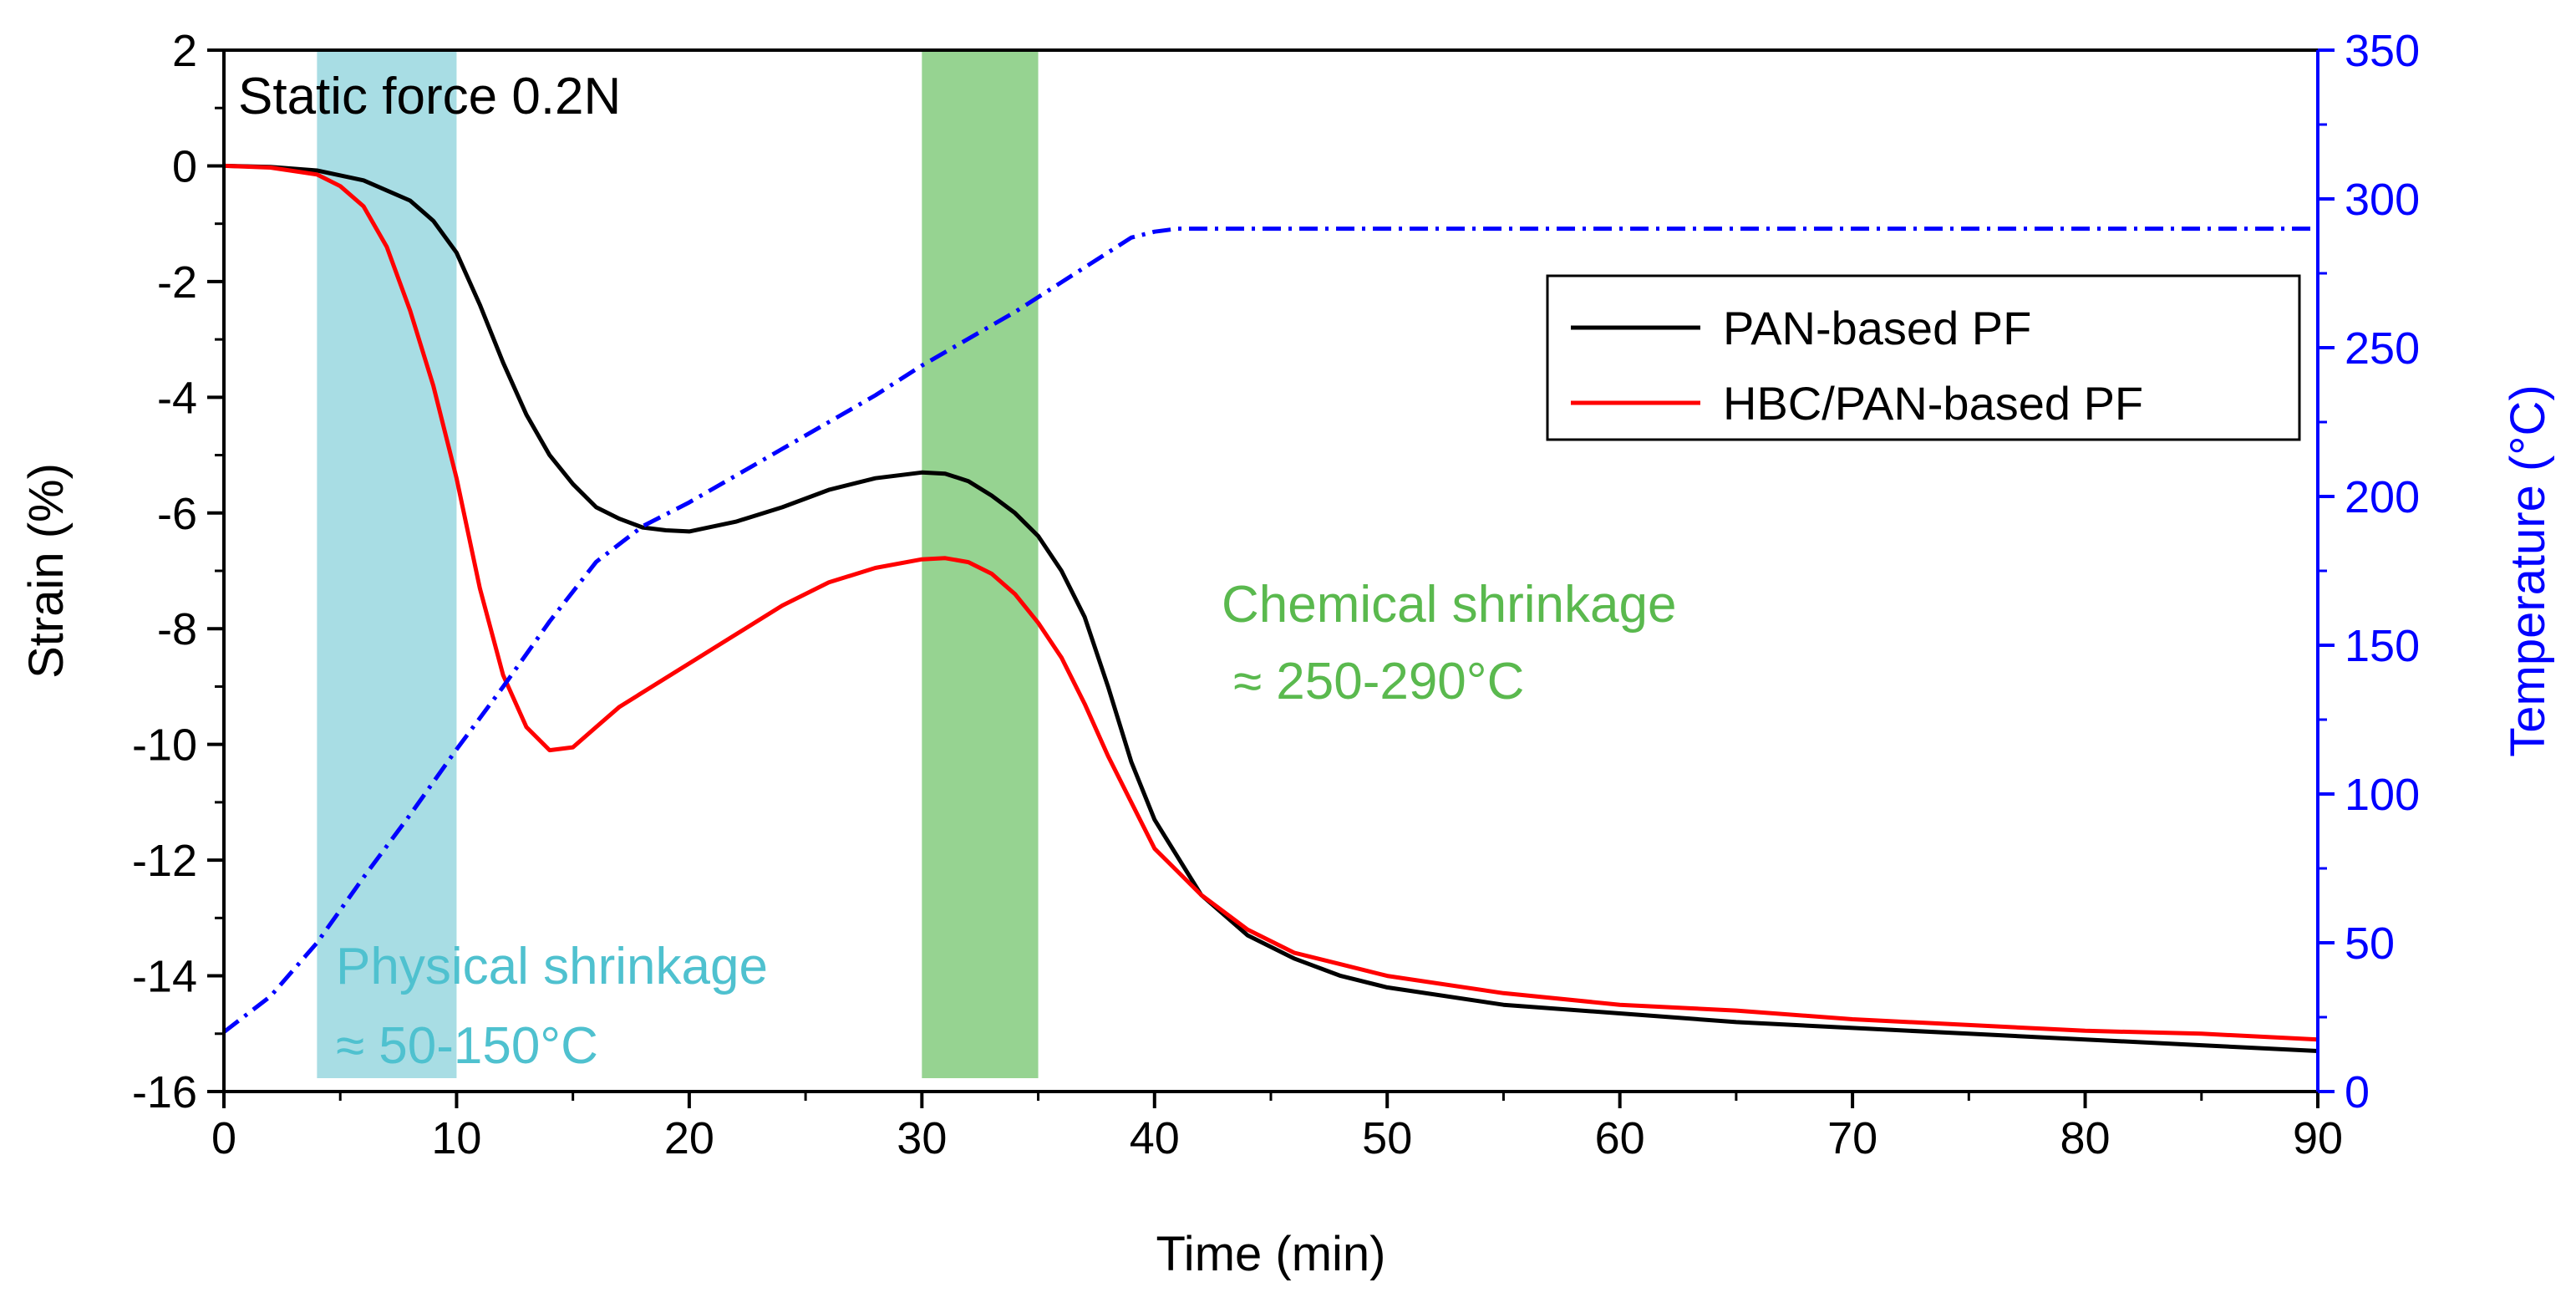 The height and width of the screenshot is (1303, 2576). Describe the element at coordinates (164, 745) in the screenshot. I see `y-tick-label: -10` at that location.